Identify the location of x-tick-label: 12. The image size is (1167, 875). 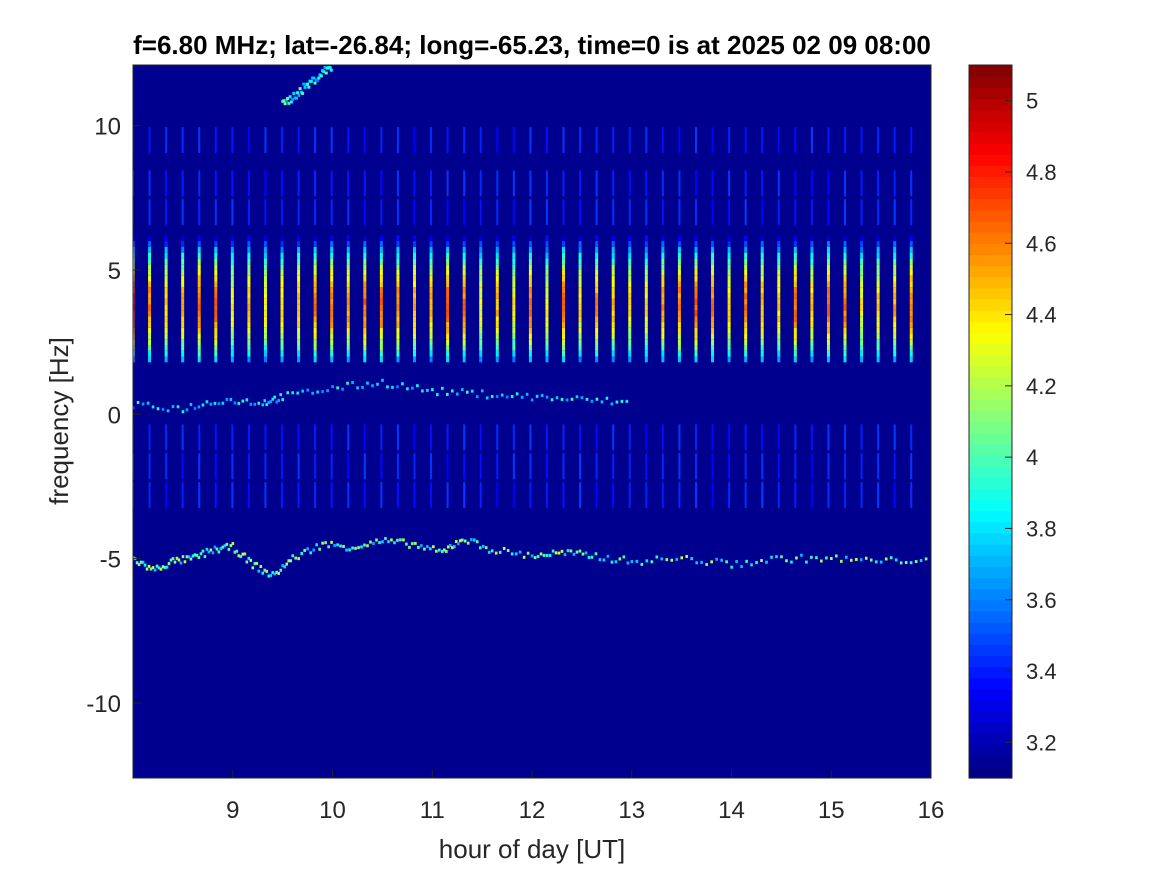
(532, 810).